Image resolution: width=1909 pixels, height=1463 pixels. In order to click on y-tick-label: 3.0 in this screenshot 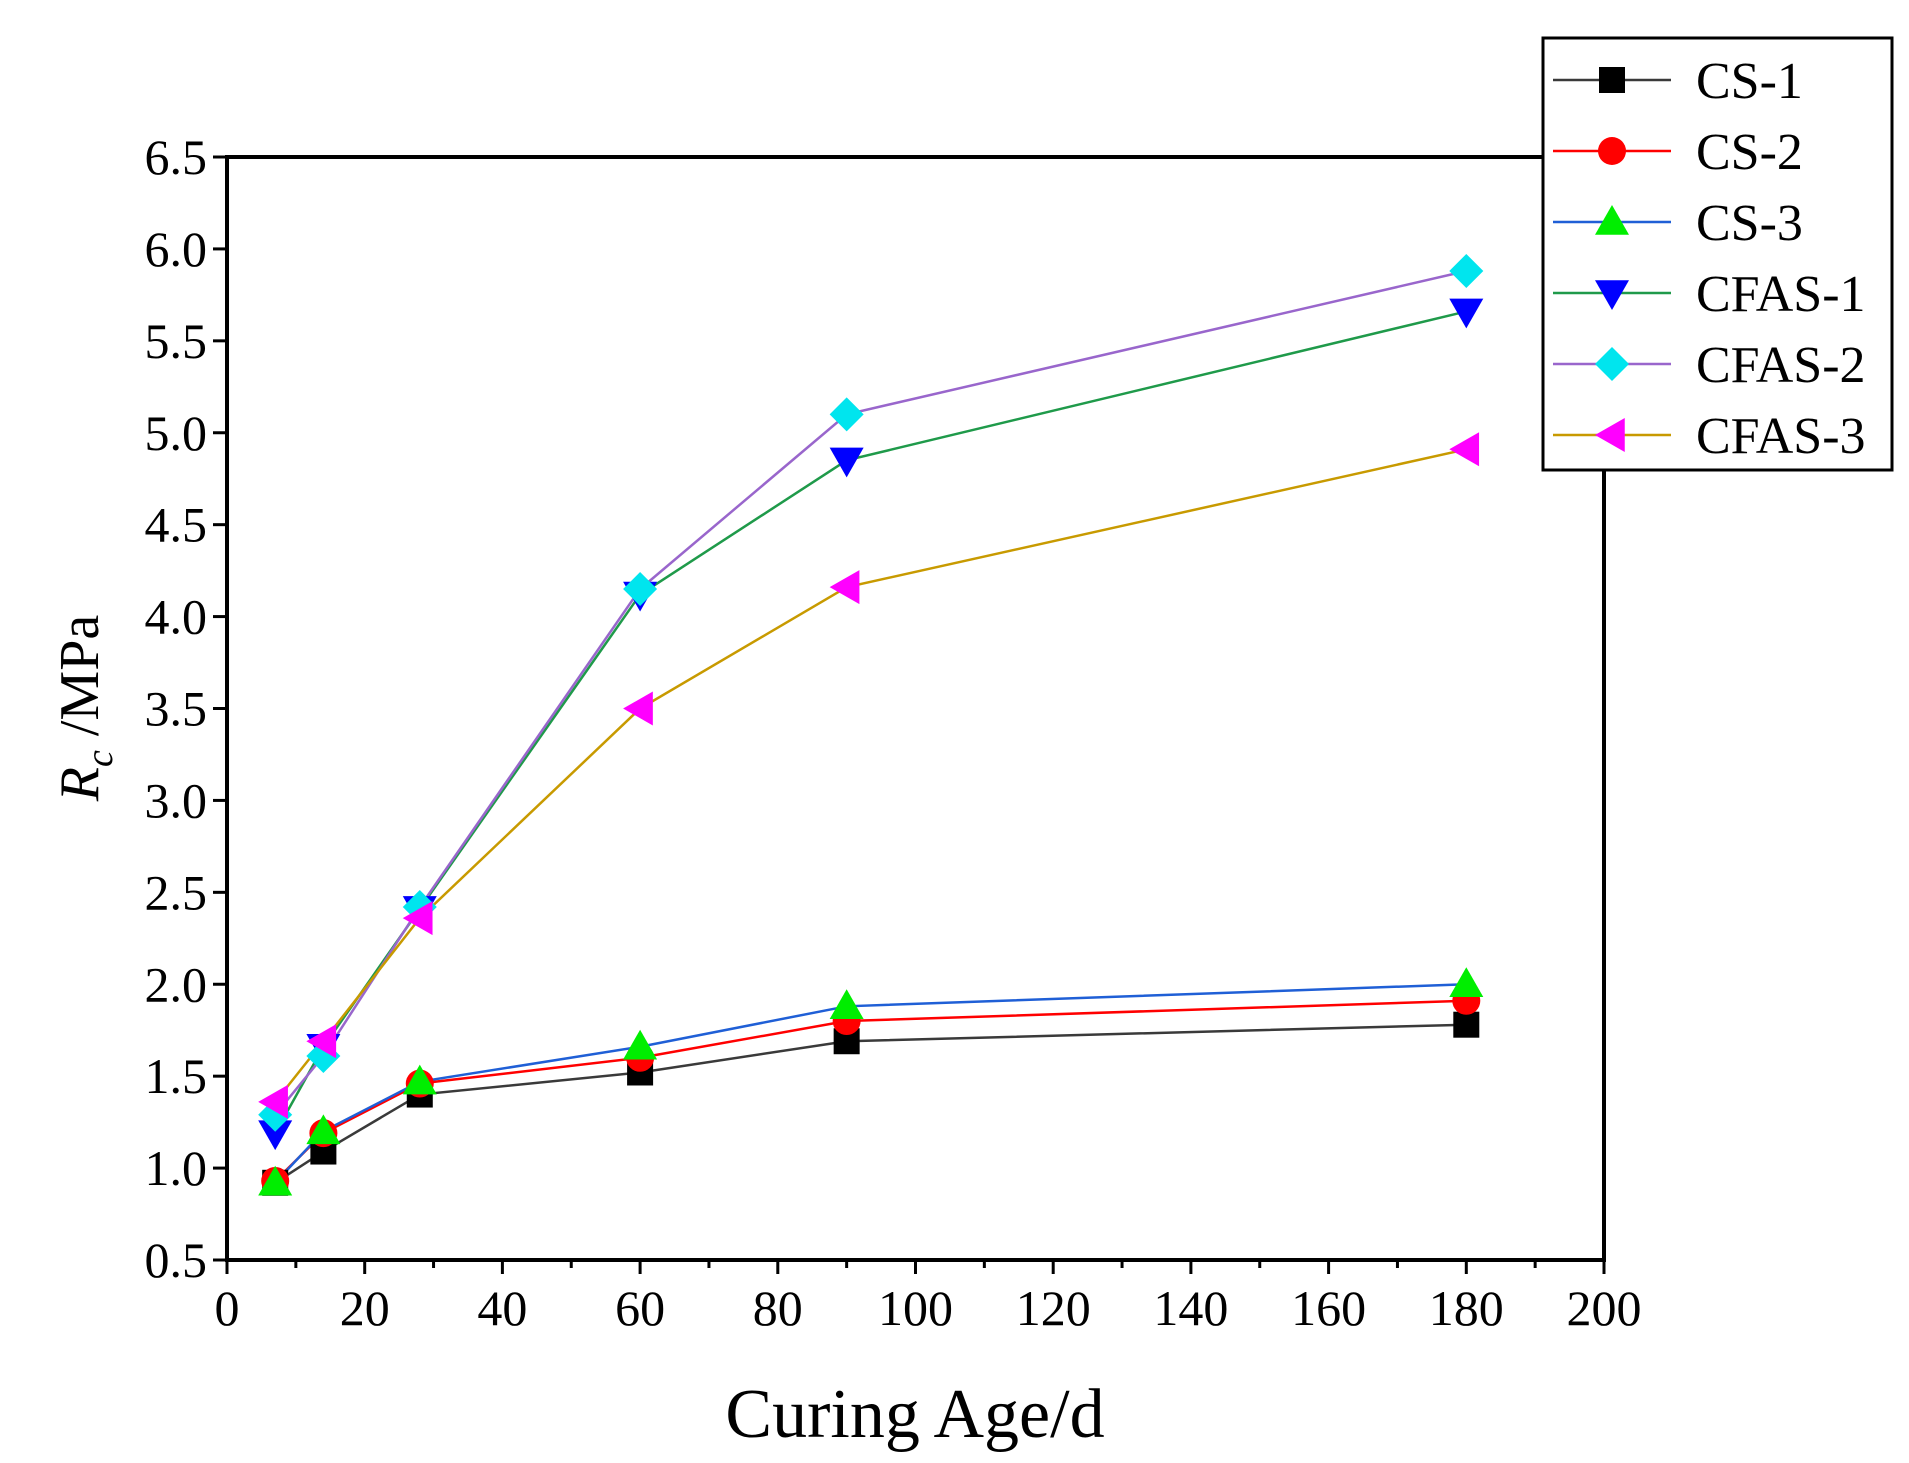, I will do `click(176, 800)`.